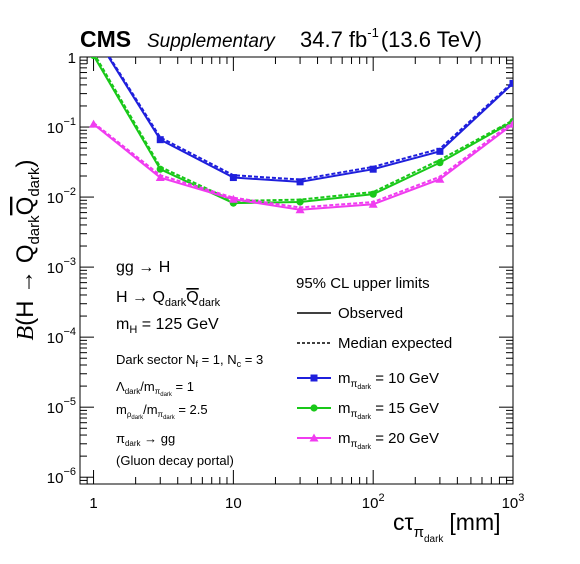 This screenshot has width=580, height=564. Describe the element at coordinates (93, 503) in the screenshot. I see `x-tick-label: 1` at that location.